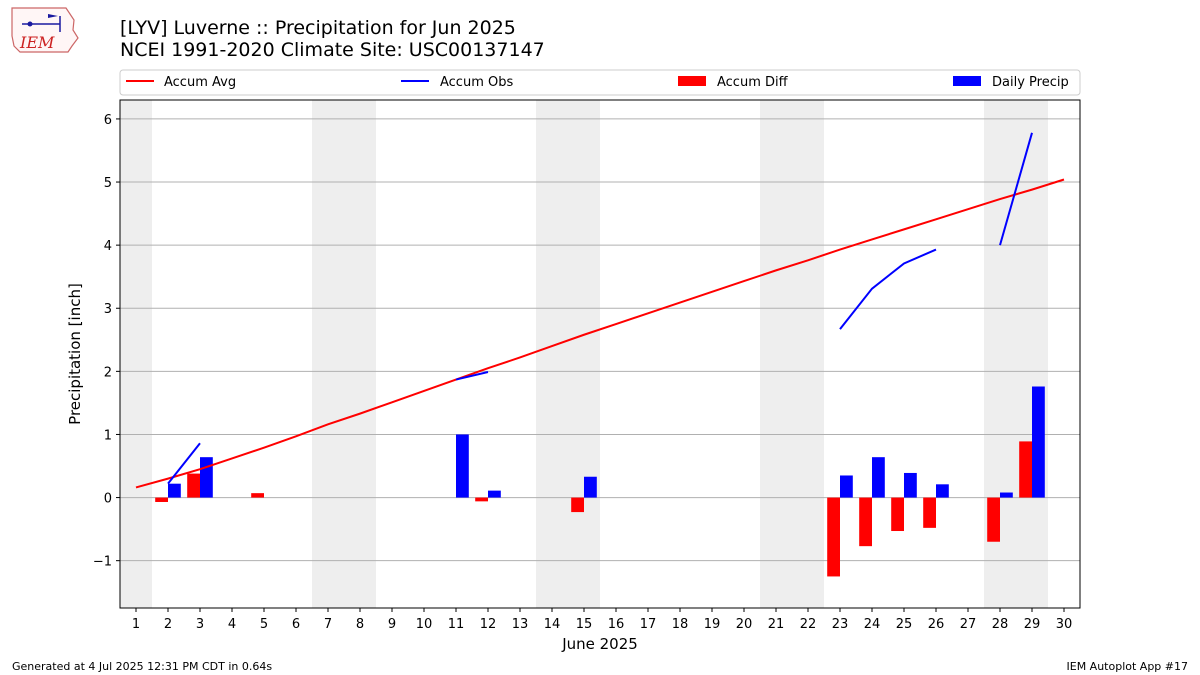 The width and height of the screenshot is (1200, 675). Describe the element at coordinates (108, 183) in the screenshot. I see `y-tick-label: 5` at that location.